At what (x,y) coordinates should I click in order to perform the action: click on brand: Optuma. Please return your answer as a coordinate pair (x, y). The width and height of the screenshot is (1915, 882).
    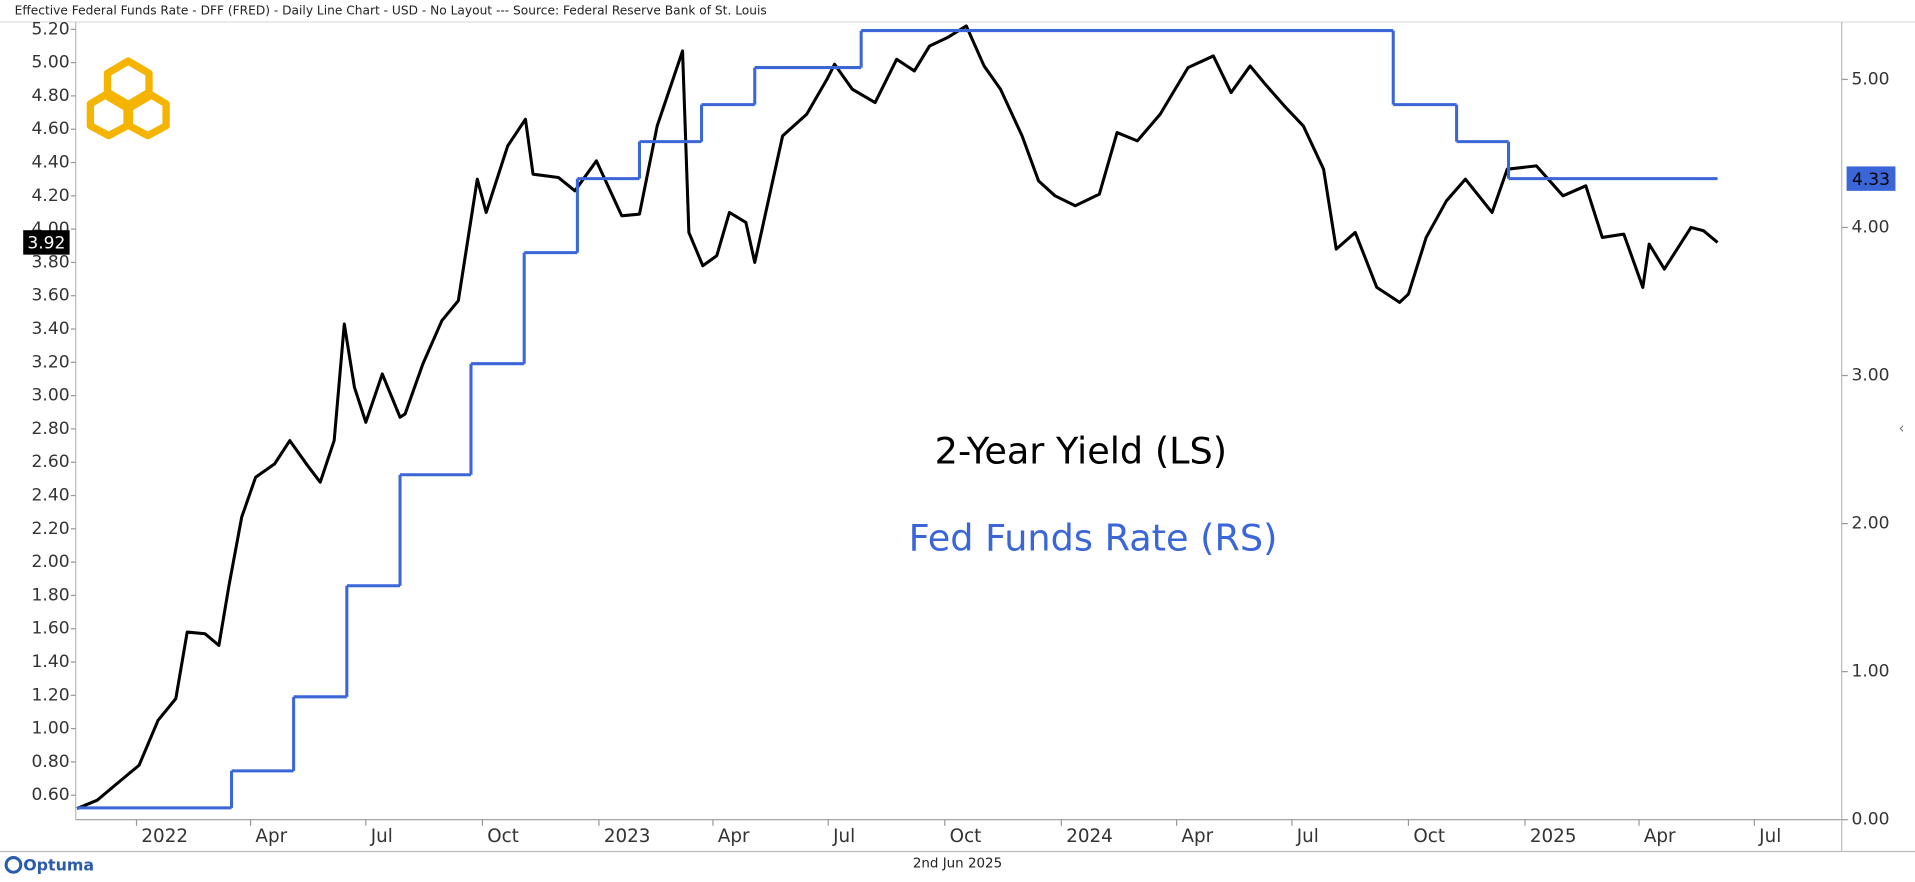
    Looking at the image, I should click on (49, 865).